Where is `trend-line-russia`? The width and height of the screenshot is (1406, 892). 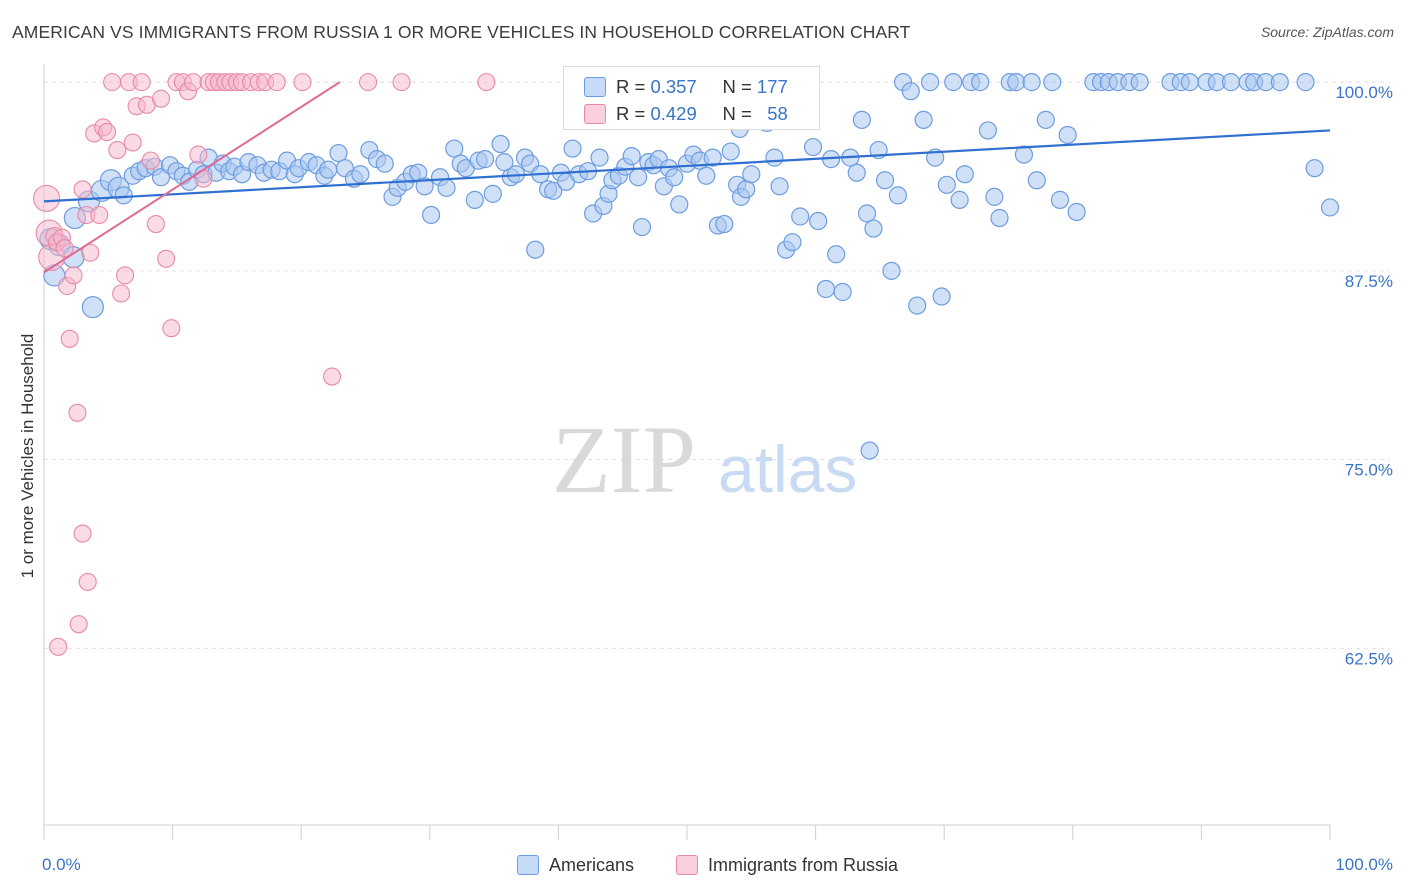 trend-line-russia is located at coordinates (192, 177).